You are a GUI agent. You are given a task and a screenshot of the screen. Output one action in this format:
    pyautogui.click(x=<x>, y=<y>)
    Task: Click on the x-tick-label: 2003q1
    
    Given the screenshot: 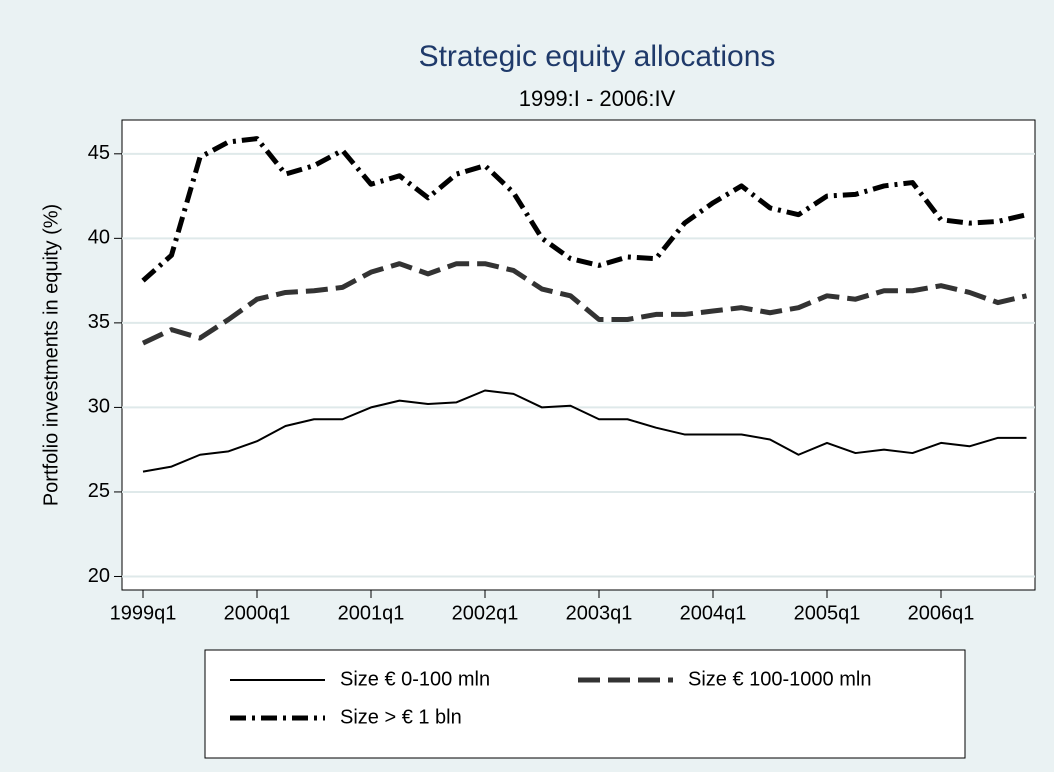 What is the action you would take?
    pyautogui.click(x=599, y=613)
    